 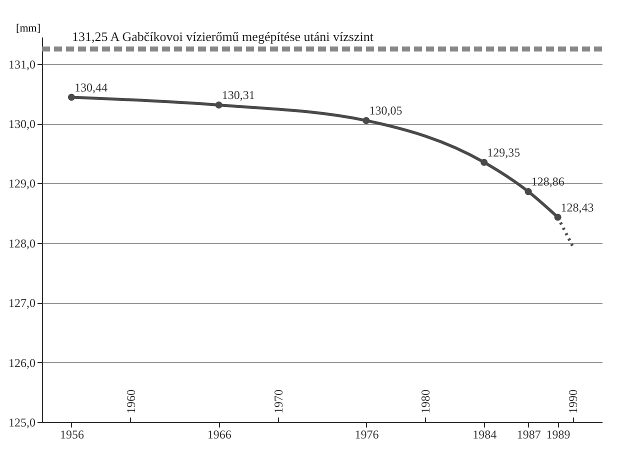 I want to click on y-tick-label: 127,0, so click(x=22, y=303).